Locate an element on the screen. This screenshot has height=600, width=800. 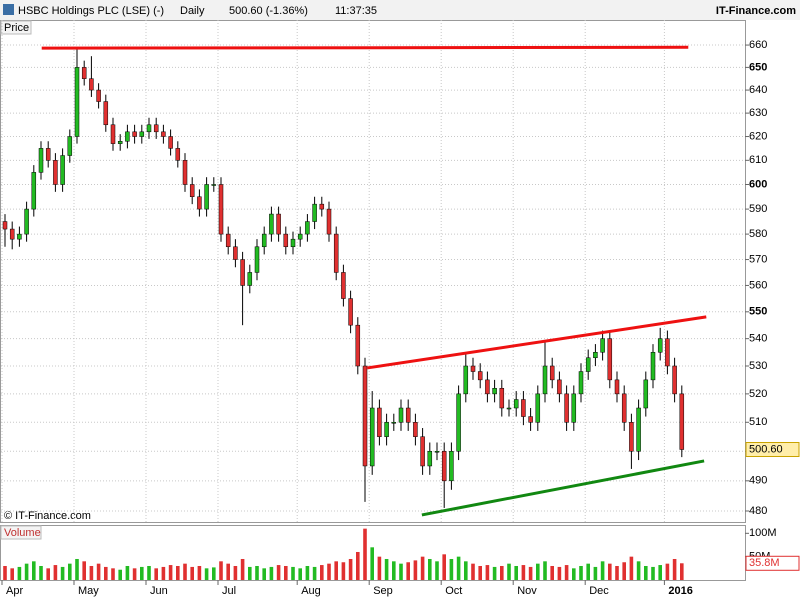
price-label-box is located at coordinates (16, 27).